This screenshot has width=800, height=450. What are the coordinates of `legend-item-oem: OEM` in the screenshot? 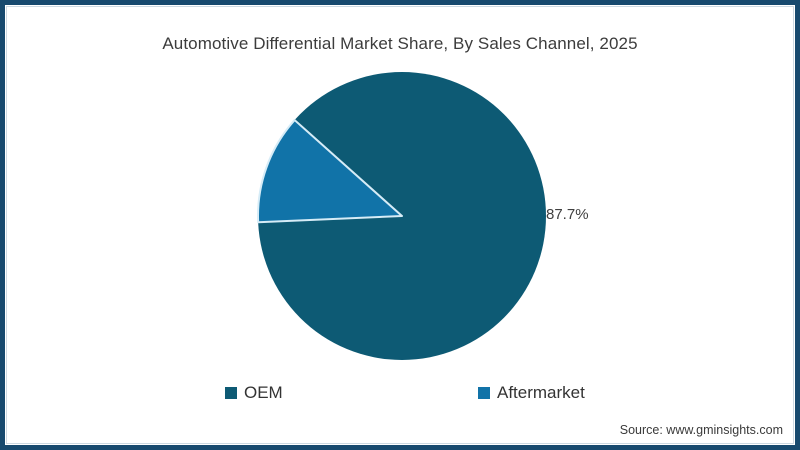 It's located at (254, 393).